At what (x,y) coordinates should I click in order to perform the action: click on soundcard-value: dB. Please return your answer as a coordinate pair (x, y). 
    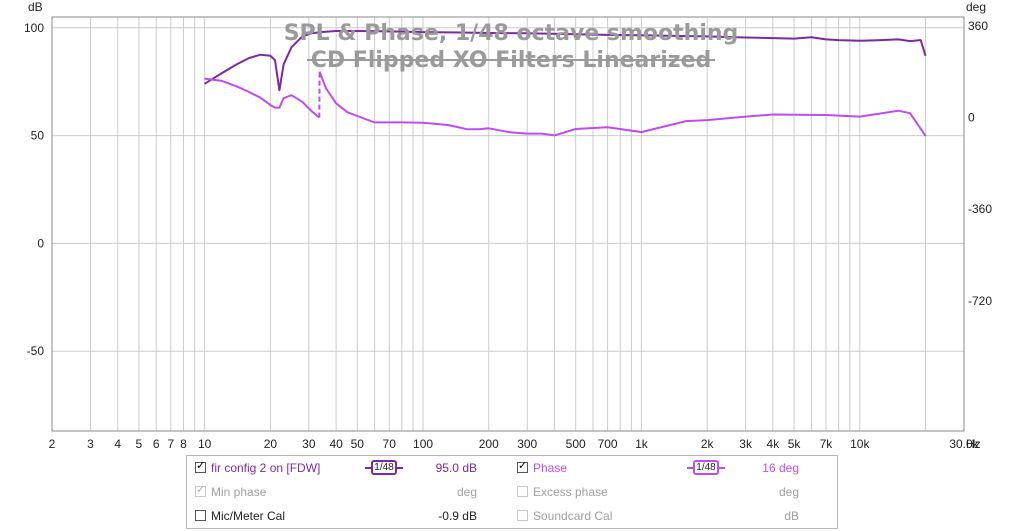
    Looking at the image, I should click on (791, 516).